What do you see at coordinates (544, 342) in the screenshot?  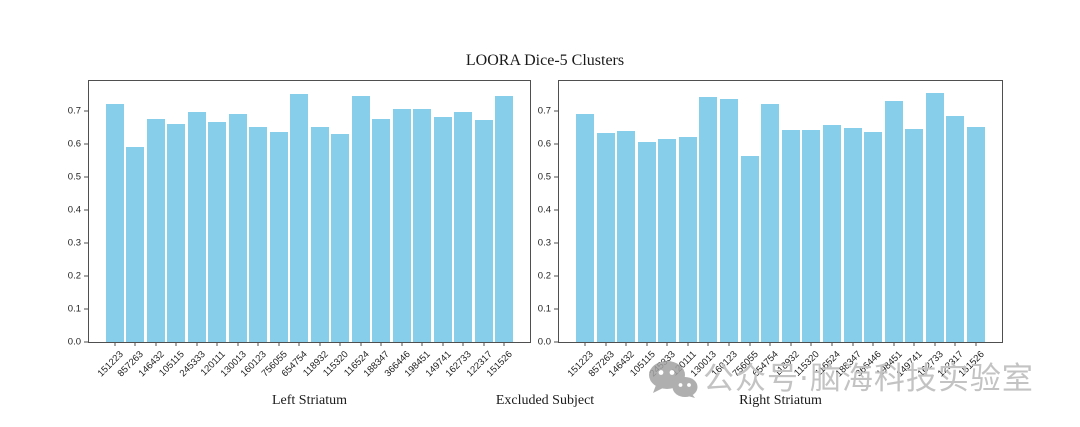 I see `y-tick-label: 0.0` at bounding box center [544, 342].